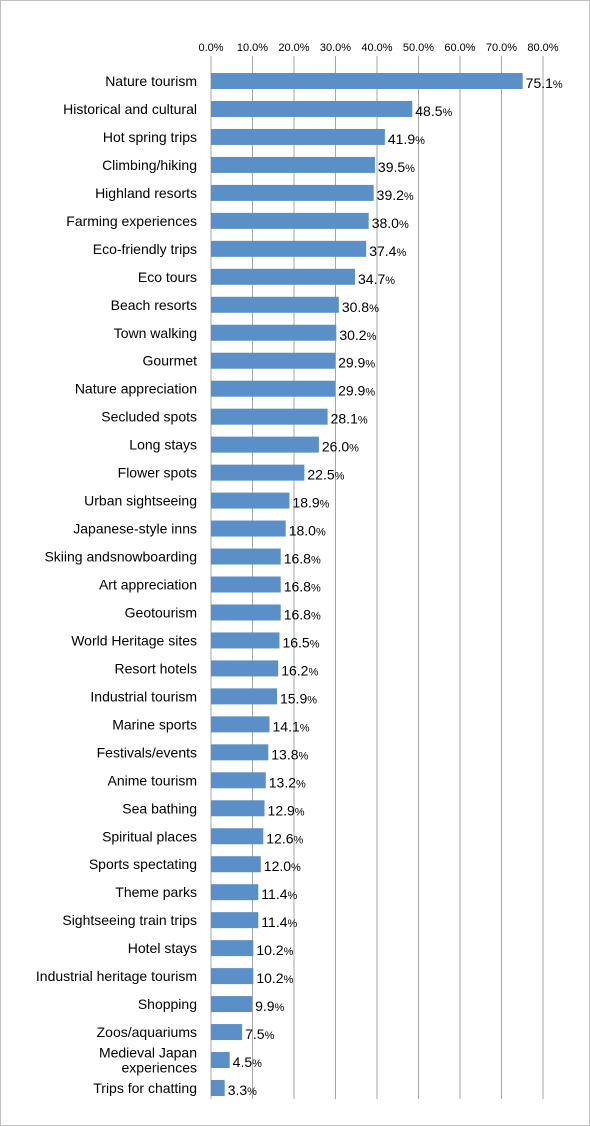  Describe the element at coordinates (279, 894) in the screenshot. I see `value-label: 11.4%` at that location.